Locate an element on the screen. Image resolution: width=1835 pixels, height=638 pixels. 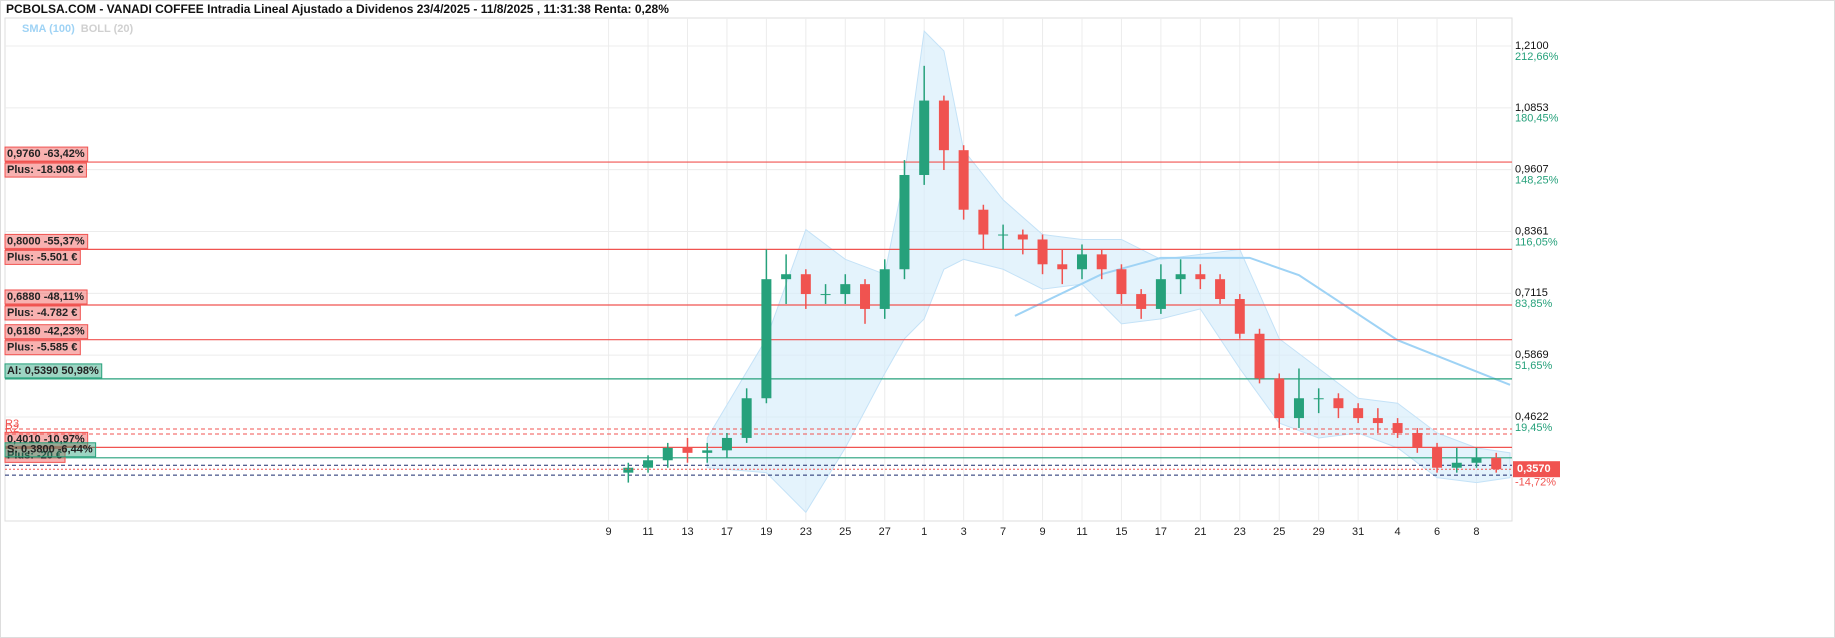
y-tick-label: 1,2100 is located at coordinates (1532, 46).